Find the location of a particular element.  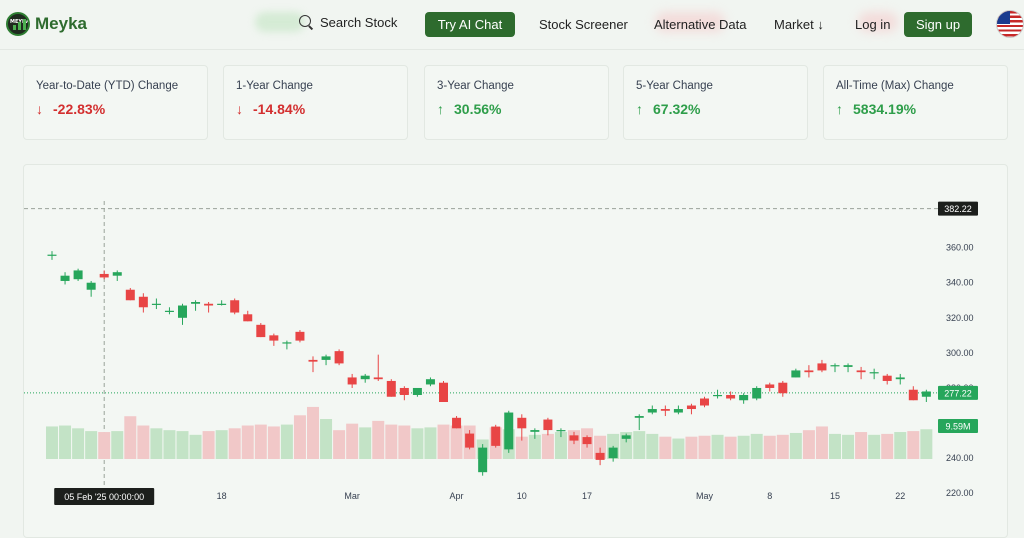

change-card-title: 1-Year Change is located at coordinates (274, 86).